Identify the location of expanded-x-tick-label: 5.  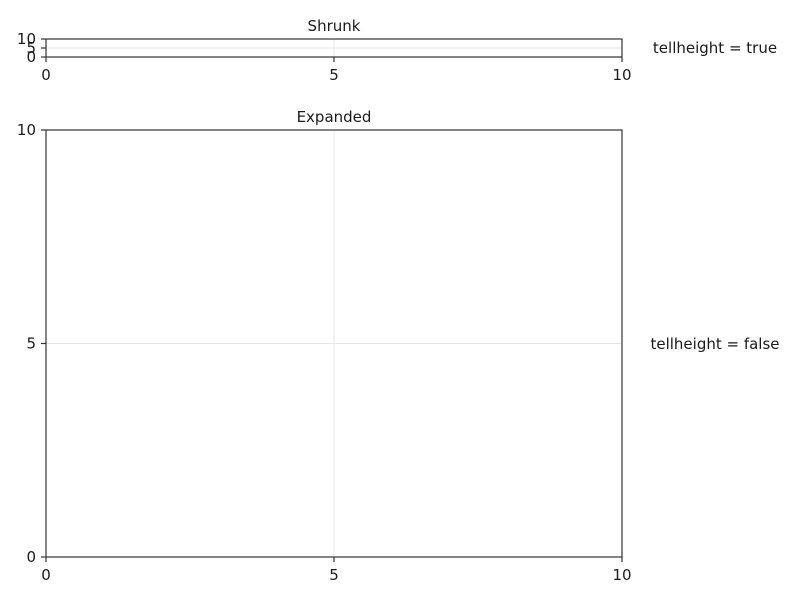
(334, 575).